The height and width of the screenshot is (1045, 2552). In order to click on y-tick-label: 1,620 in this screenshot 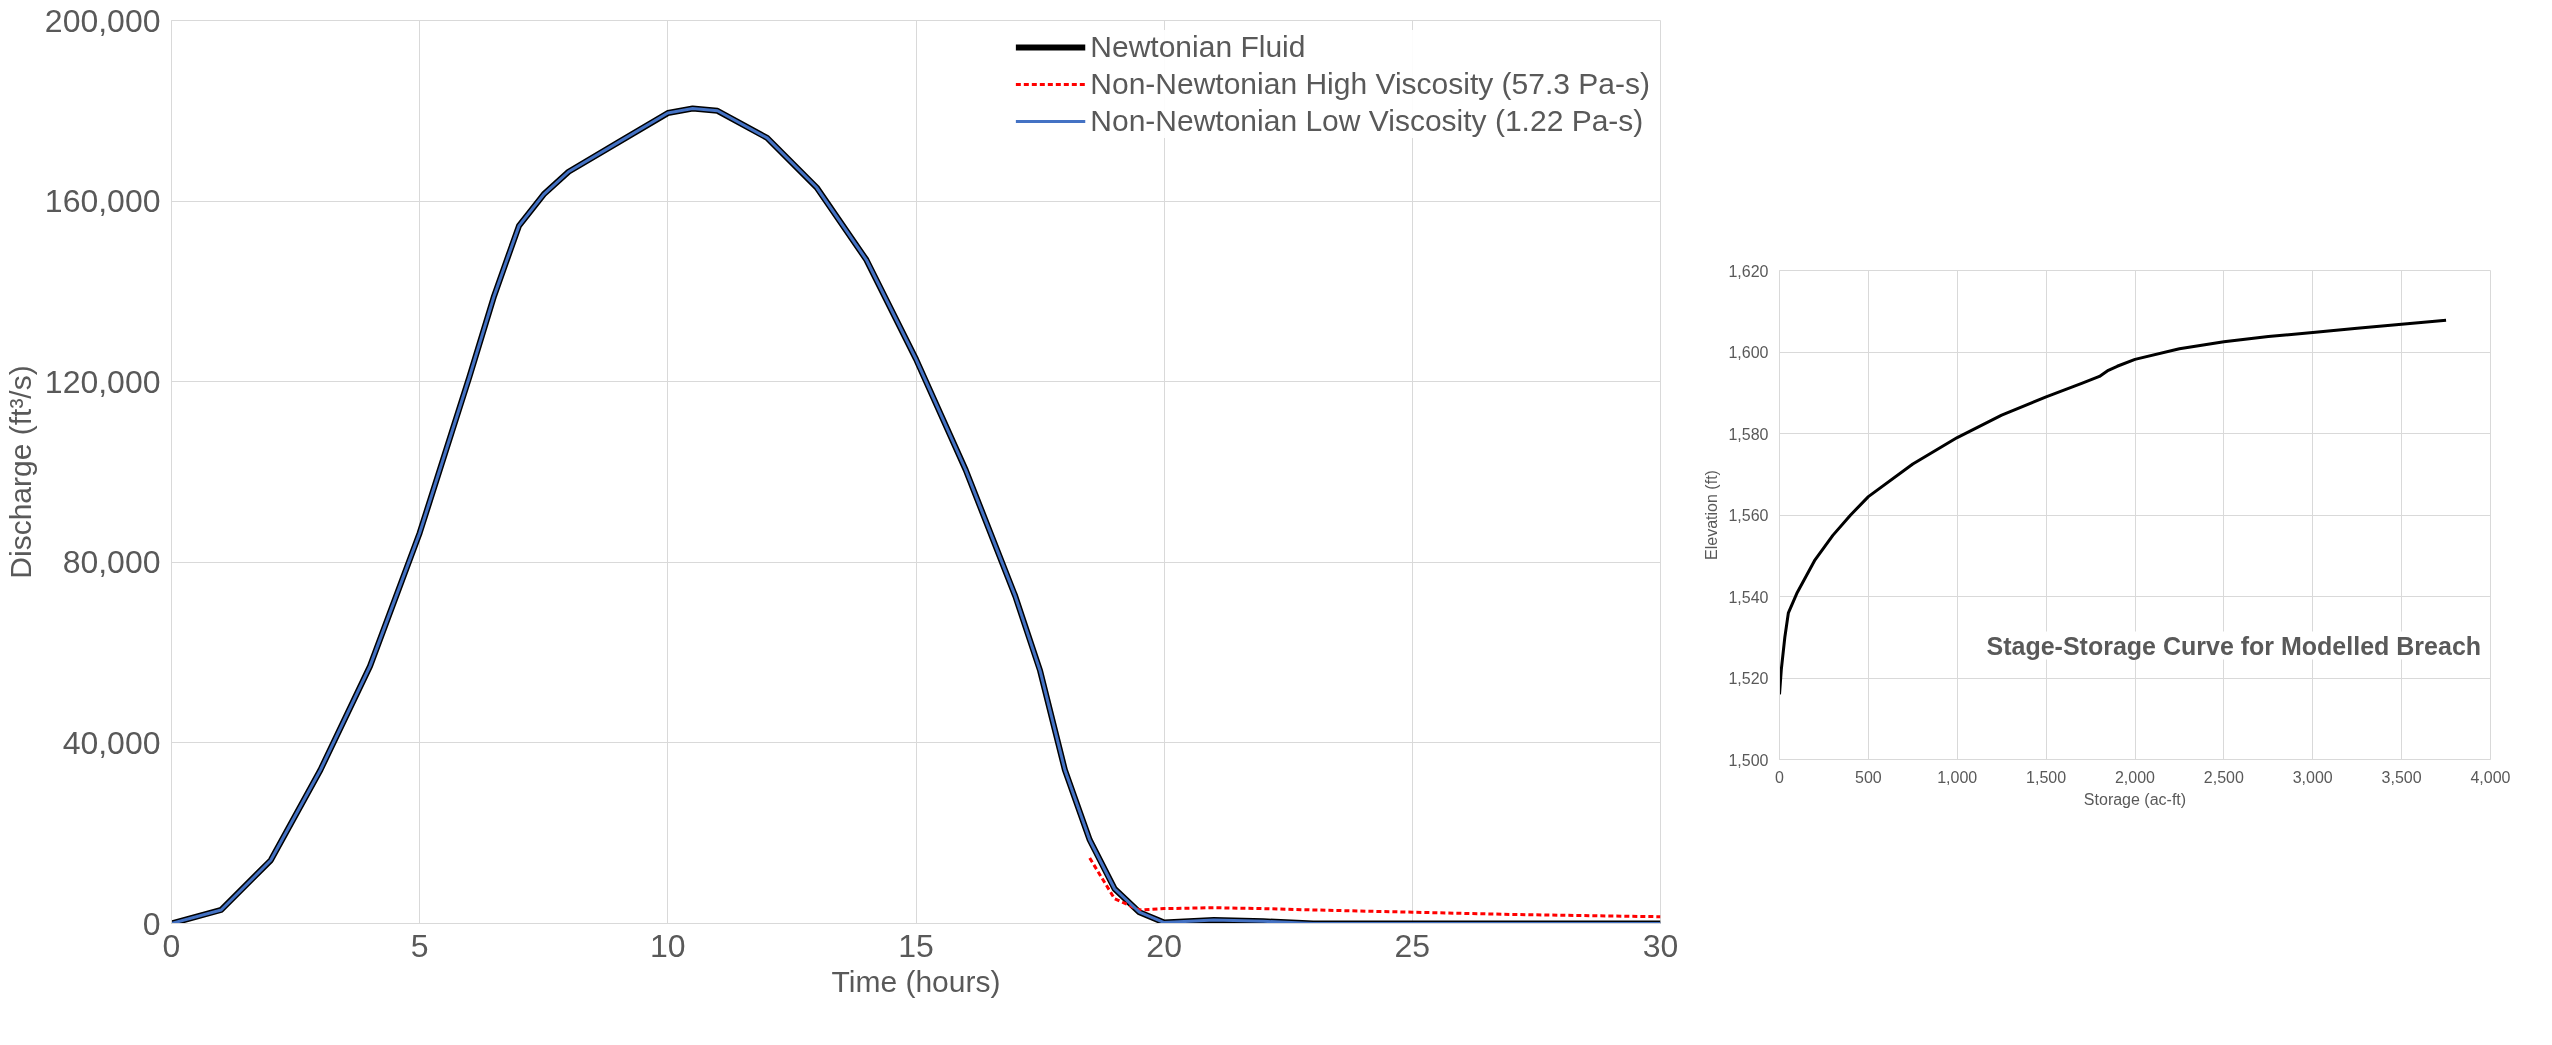, I will do `click(1748, 271)`.